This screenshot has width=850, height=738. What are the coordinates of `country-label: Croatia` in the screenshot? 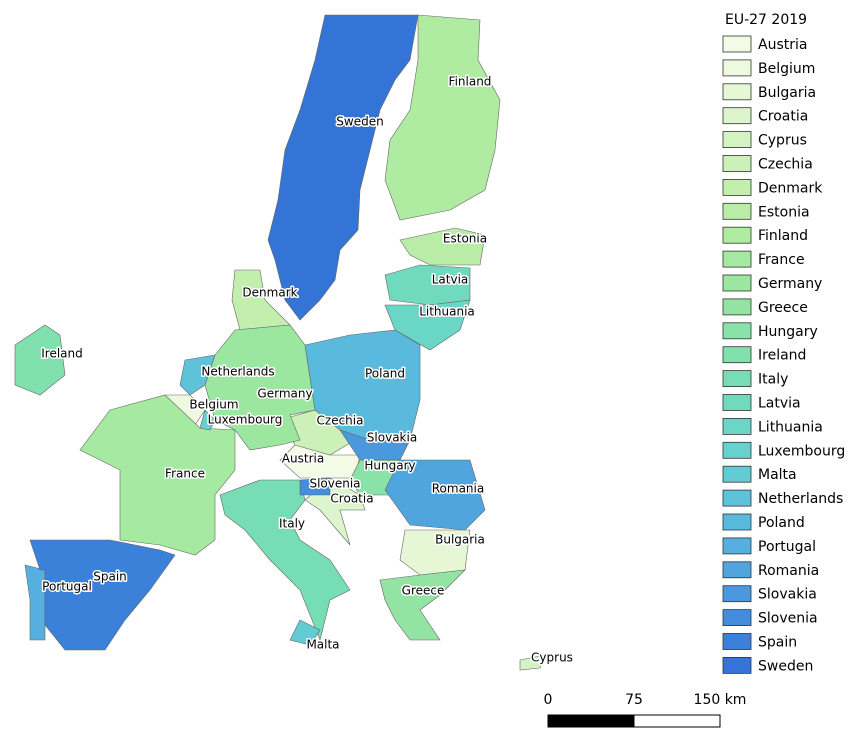 It's located at (351, 499).